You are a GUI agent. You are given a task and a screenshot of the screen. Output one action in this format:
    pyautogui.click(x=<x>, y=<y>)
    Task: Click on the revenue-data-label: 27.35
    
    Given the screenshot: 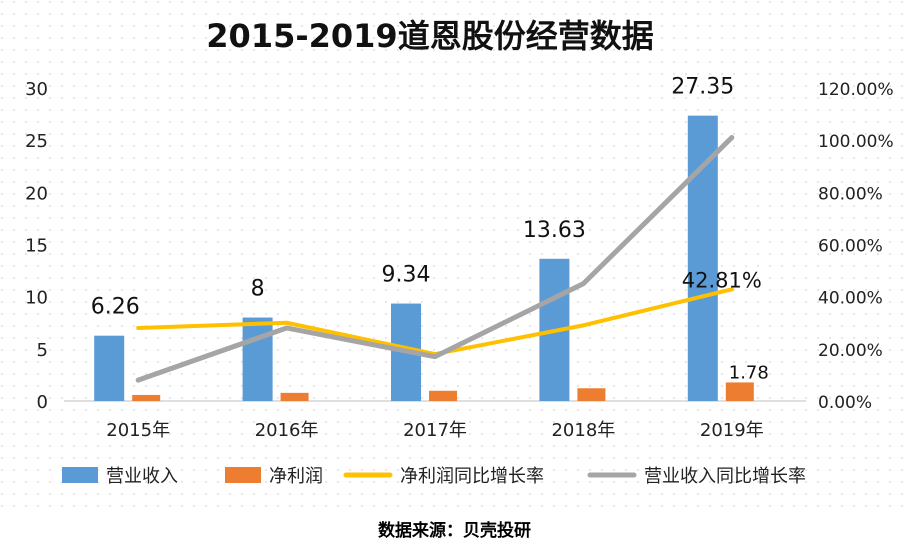 What is the action you would take?
    pyautogui.click(x=702, y=87)
    